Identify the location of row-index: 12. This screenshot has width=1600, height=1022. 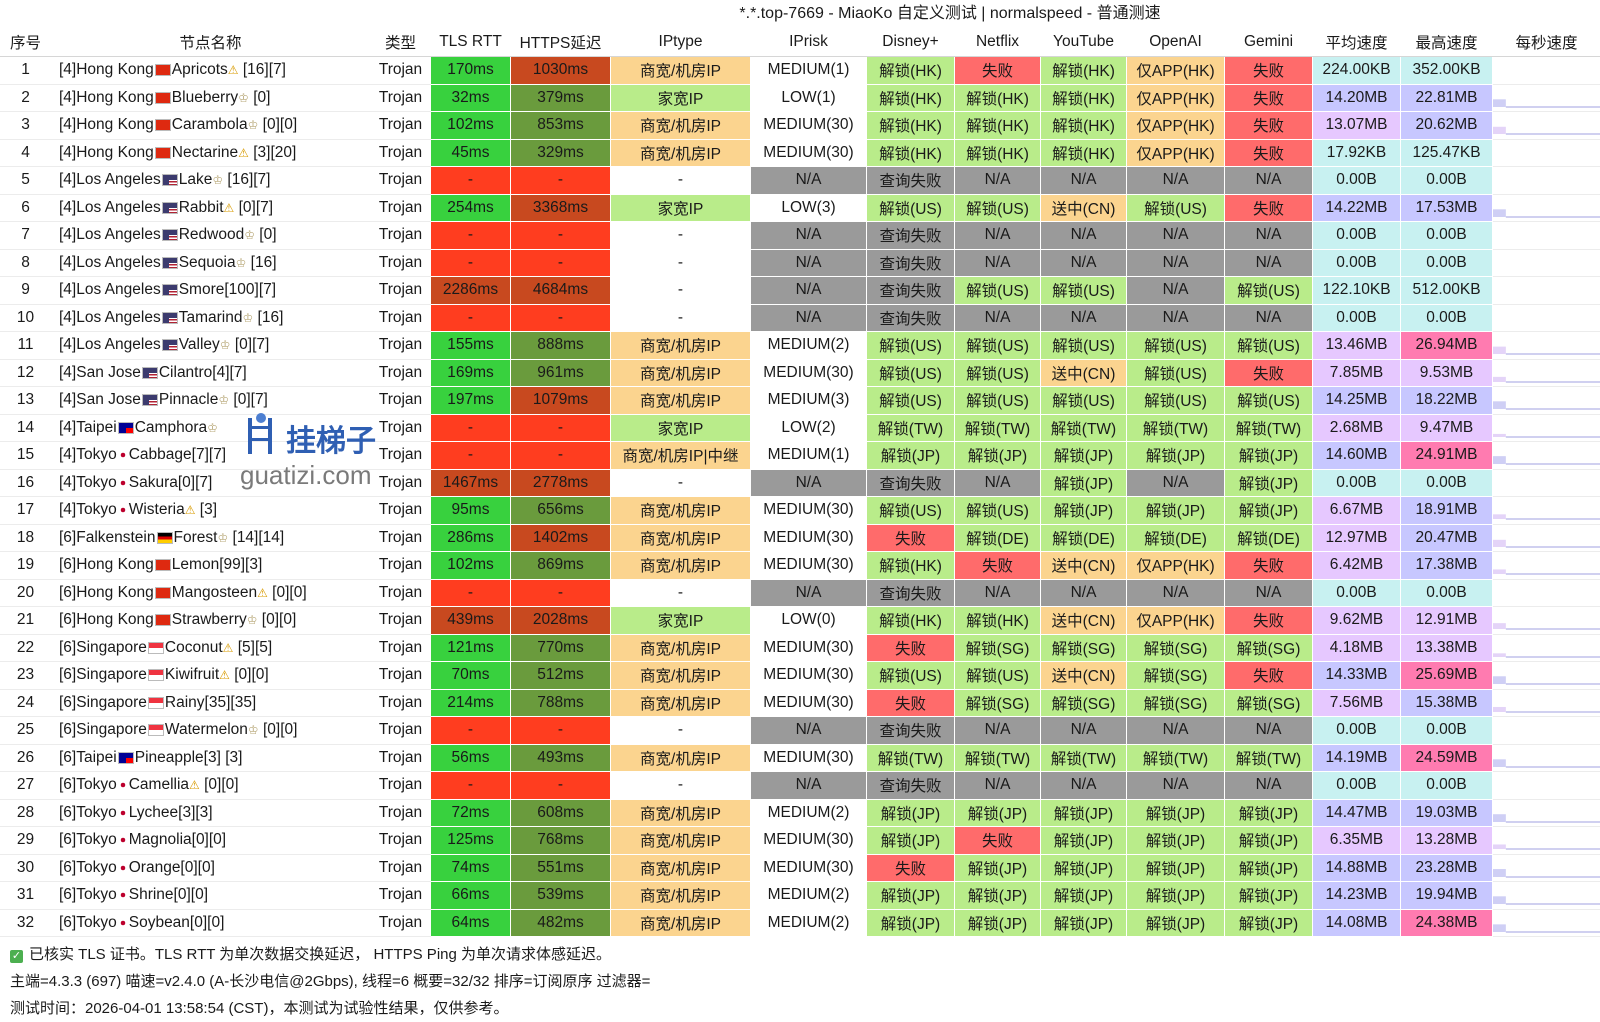
(26, 373).